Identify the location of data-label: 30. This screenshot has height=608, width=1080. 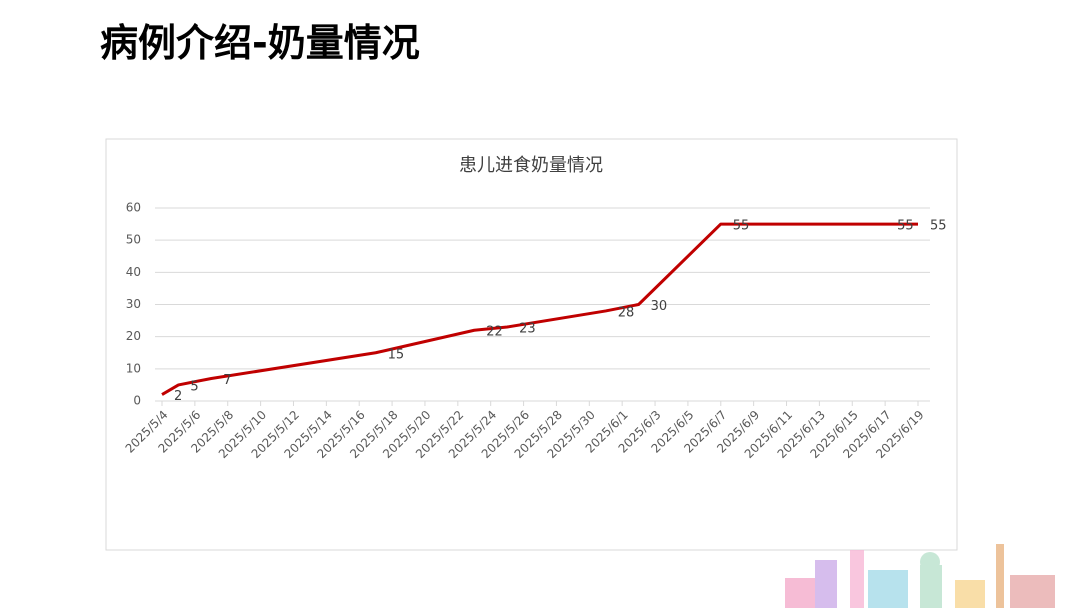
(659, 306).